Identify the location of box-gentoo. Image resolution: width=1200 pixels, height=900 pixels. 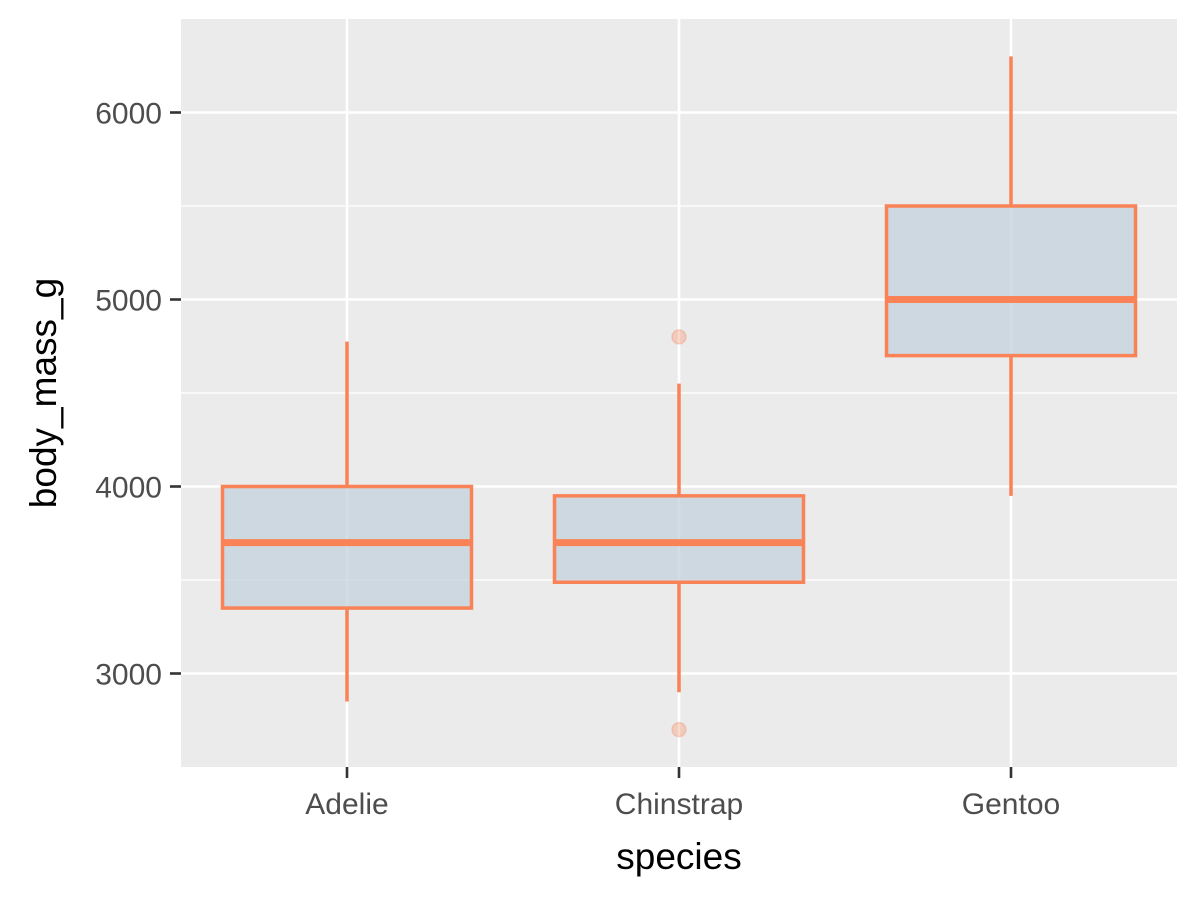
(1011, 276).